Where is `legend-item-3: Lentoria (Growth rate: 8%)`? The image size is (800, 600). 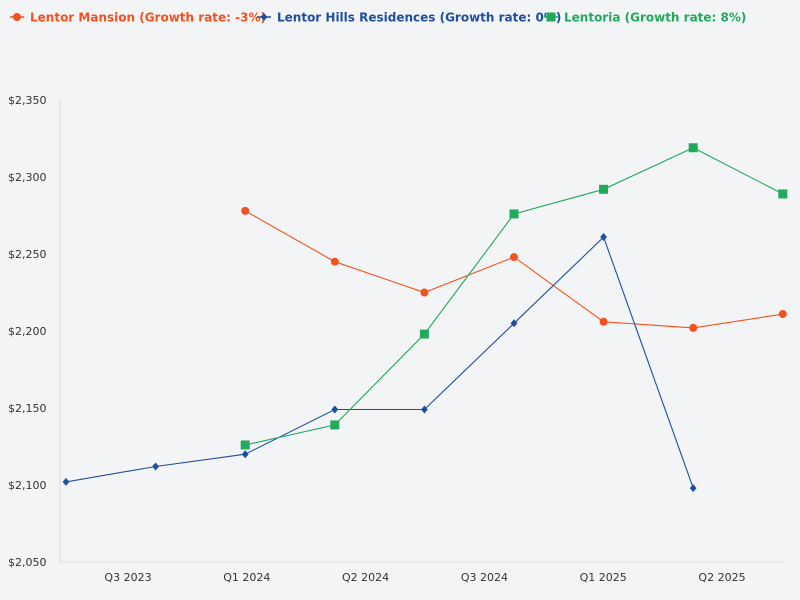 legend-item-3: Lentoria (Growth rate: 8%) is located at coordinates (645, 18).